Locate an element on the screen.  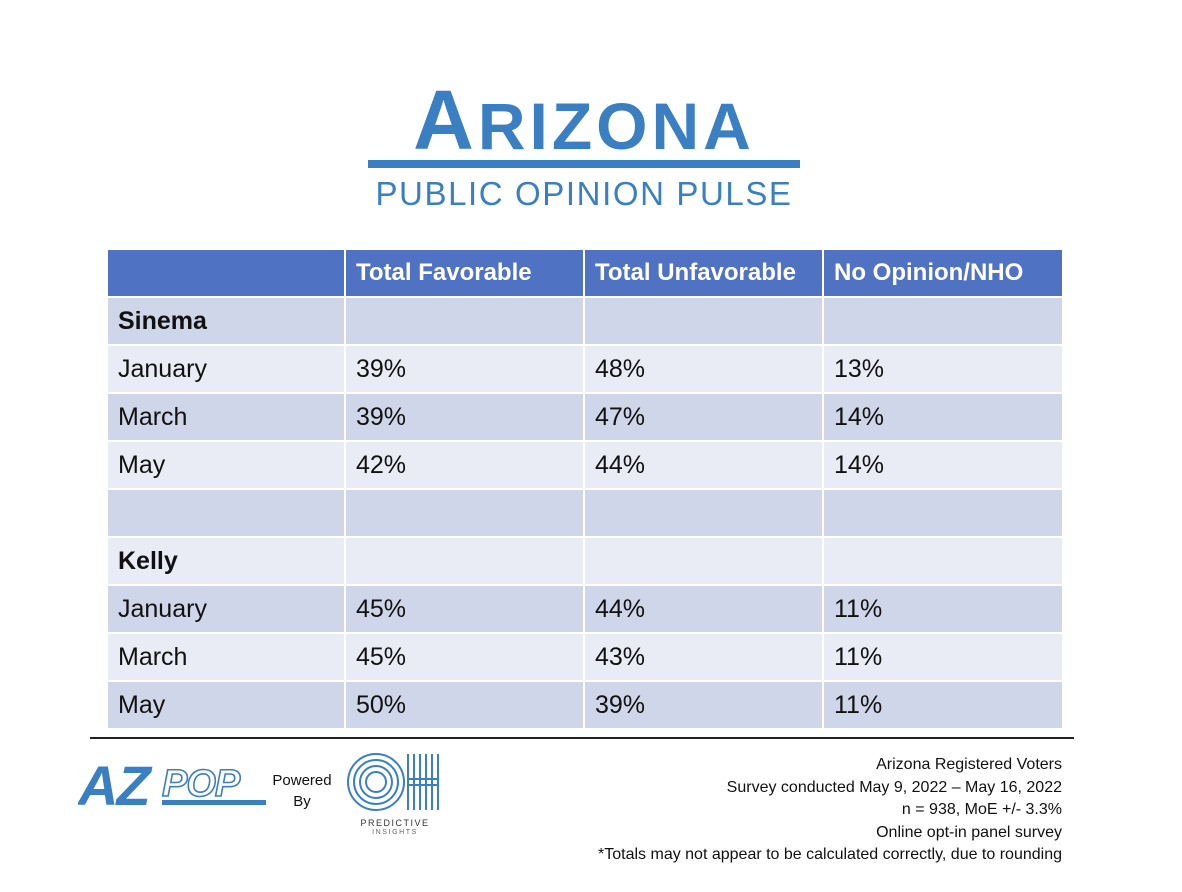
group-label-kelly: Kelly is located at coordinates (226, 561).